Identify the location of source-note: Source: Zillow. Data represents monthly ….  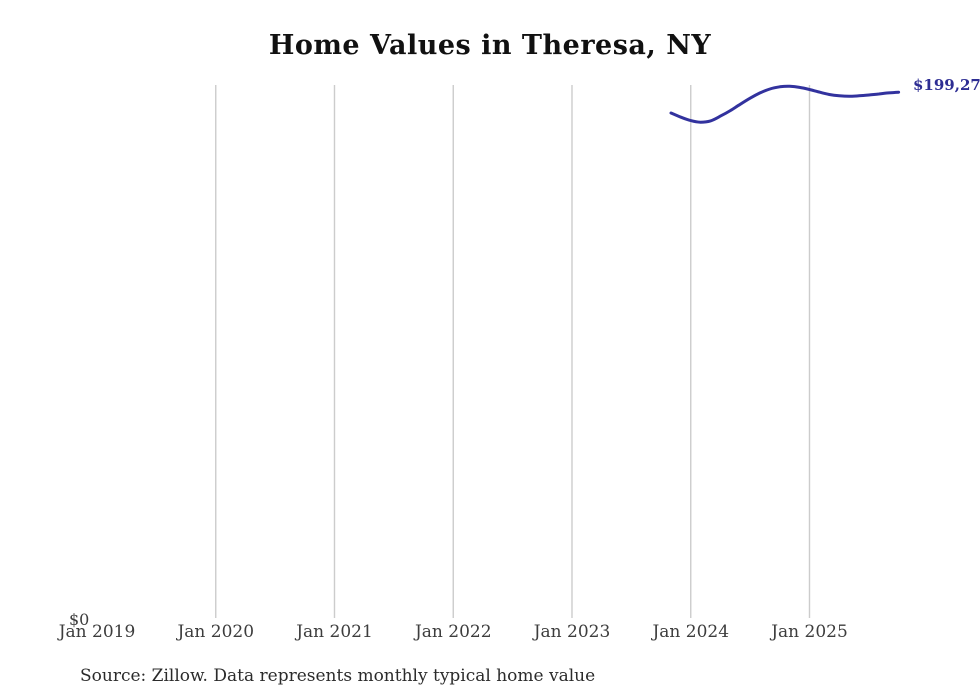
(338, 676).